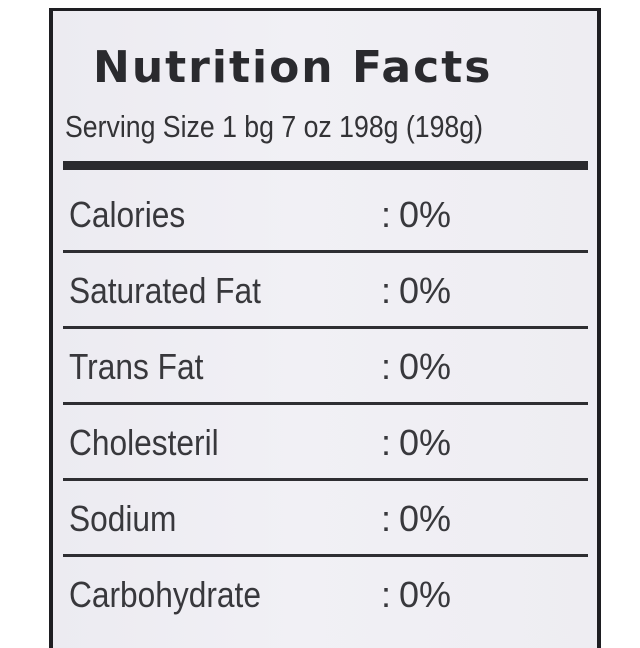 Image resolution: width=640 pixels, height=648 pixels. What do you see at coordinates (274, 126) in the screenshot?
I see `serving-size: Serving Size 1 bg 7 oz 198g (198g)` at bounding box center [274, 126].